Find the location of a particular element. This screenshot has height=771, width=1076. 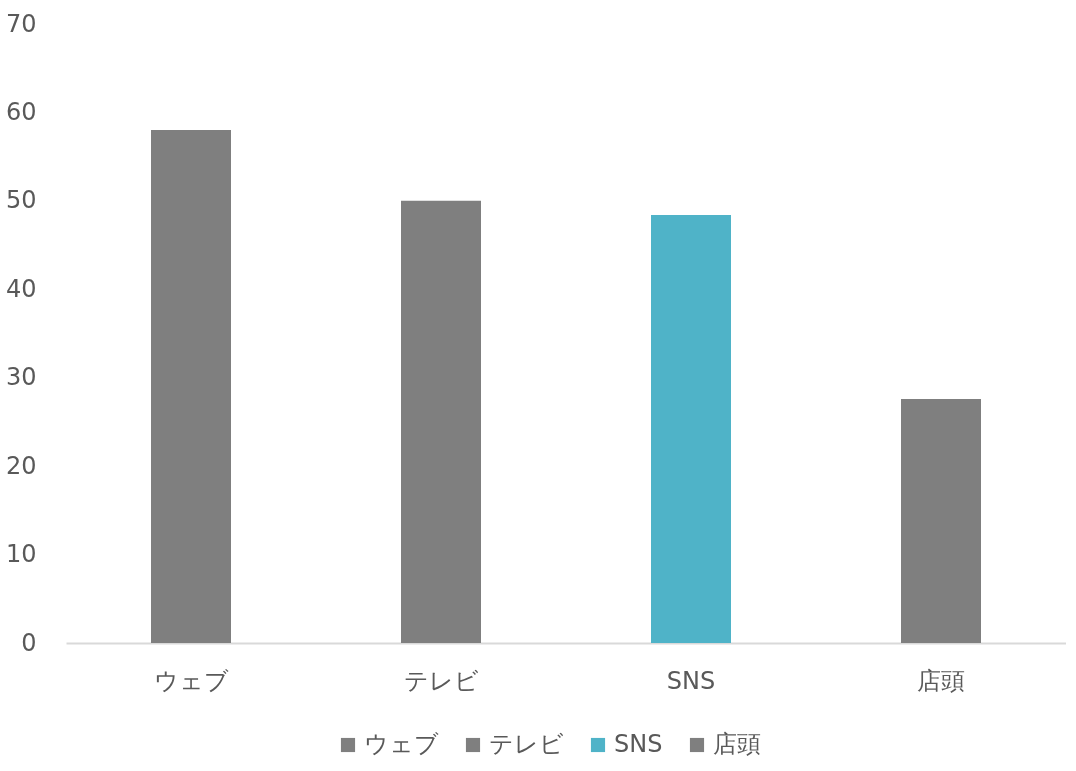

x-tick-label: SNS is located at coordinates (691, 680).